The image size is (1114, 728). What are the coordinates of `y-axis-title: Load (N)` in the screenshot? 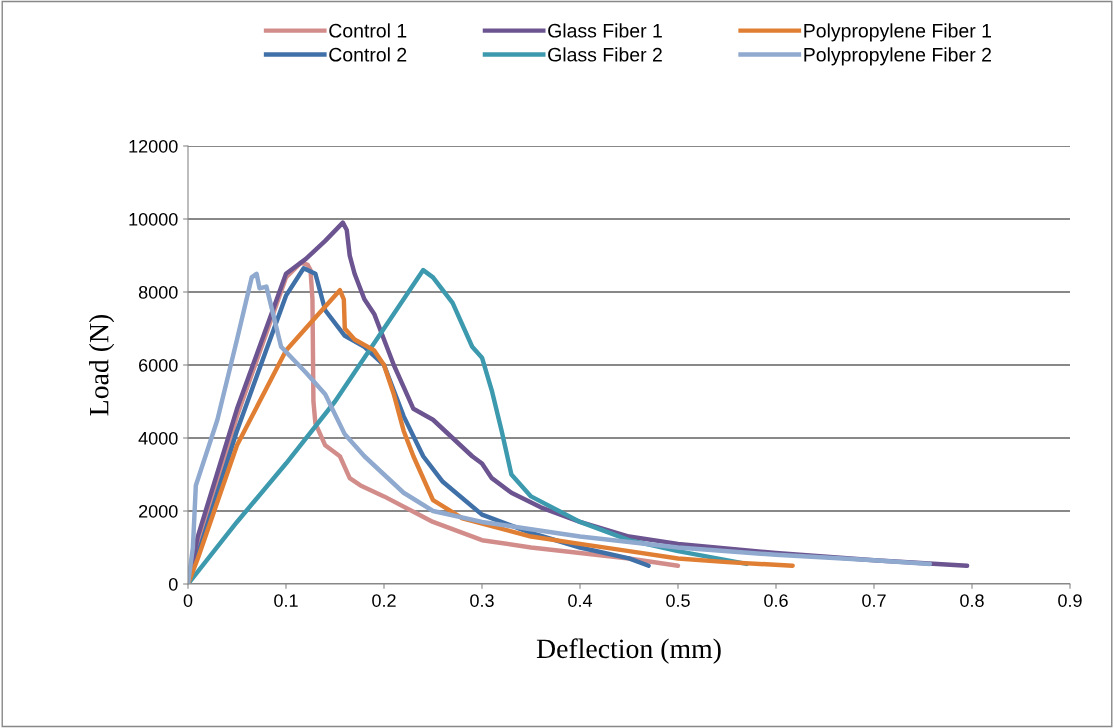 It's located at (102, 365).